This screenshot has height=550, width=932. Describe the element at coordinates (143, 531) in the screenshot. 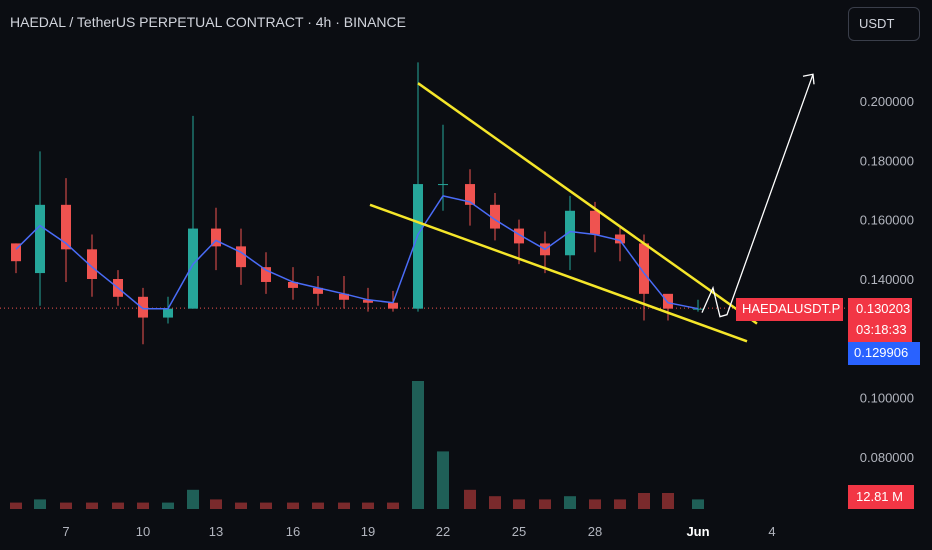

I see `x-tick-label: 10` at that location.